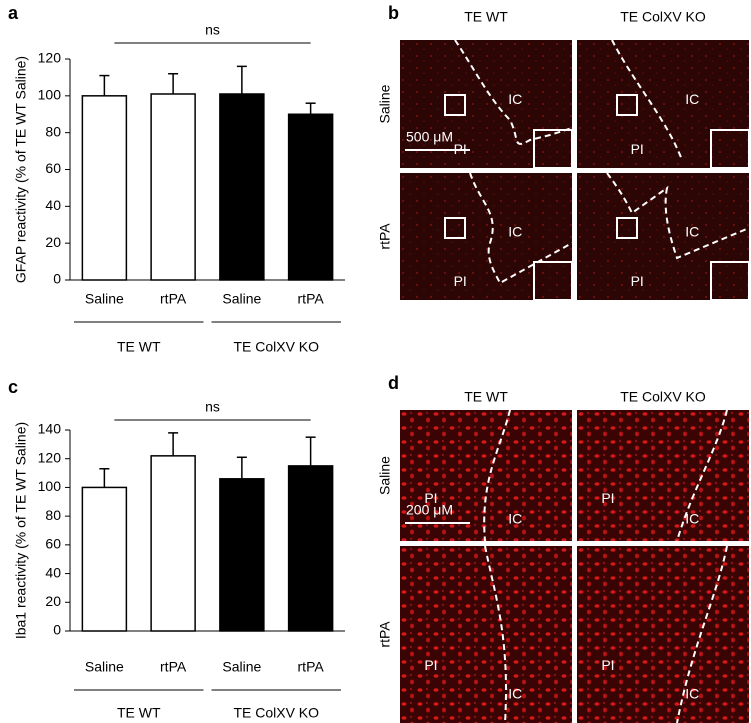 This screenshot has width=751, height=723. What do you see at coordinates (429, 137) in the screenshot?
I see `scale-bar-label: 500 μM` at bounding box center [429, 137].